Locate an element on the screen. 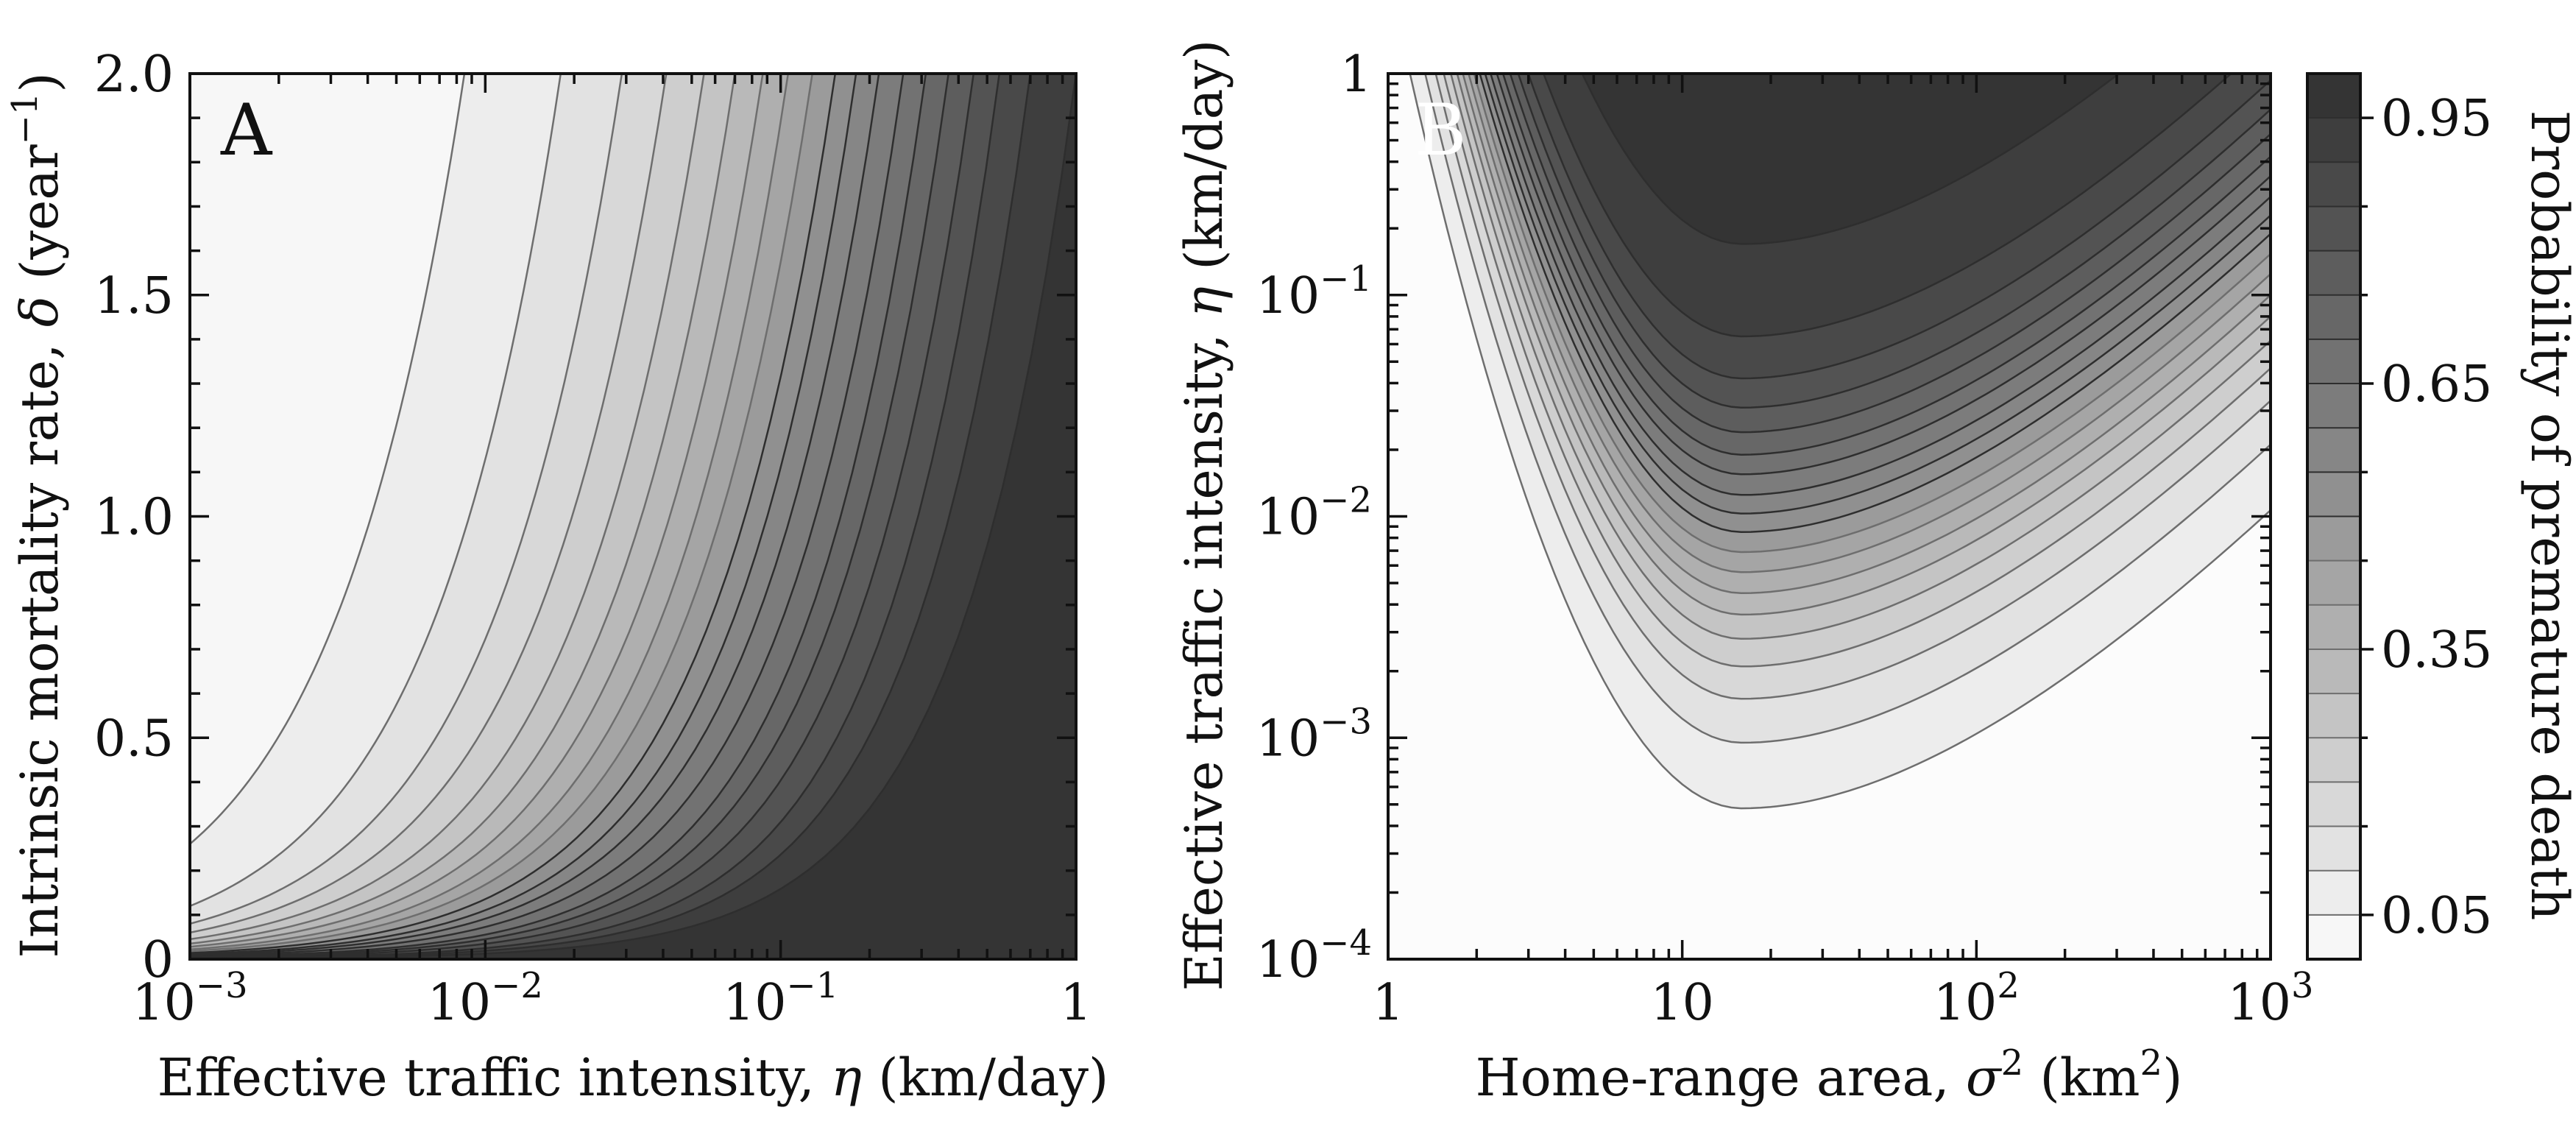 This screenshot has width=2576, height=1127. panel-a-y-axis-label: Intrinsic mortality rate, δ (year−1) is located at coordinates (37, 515).